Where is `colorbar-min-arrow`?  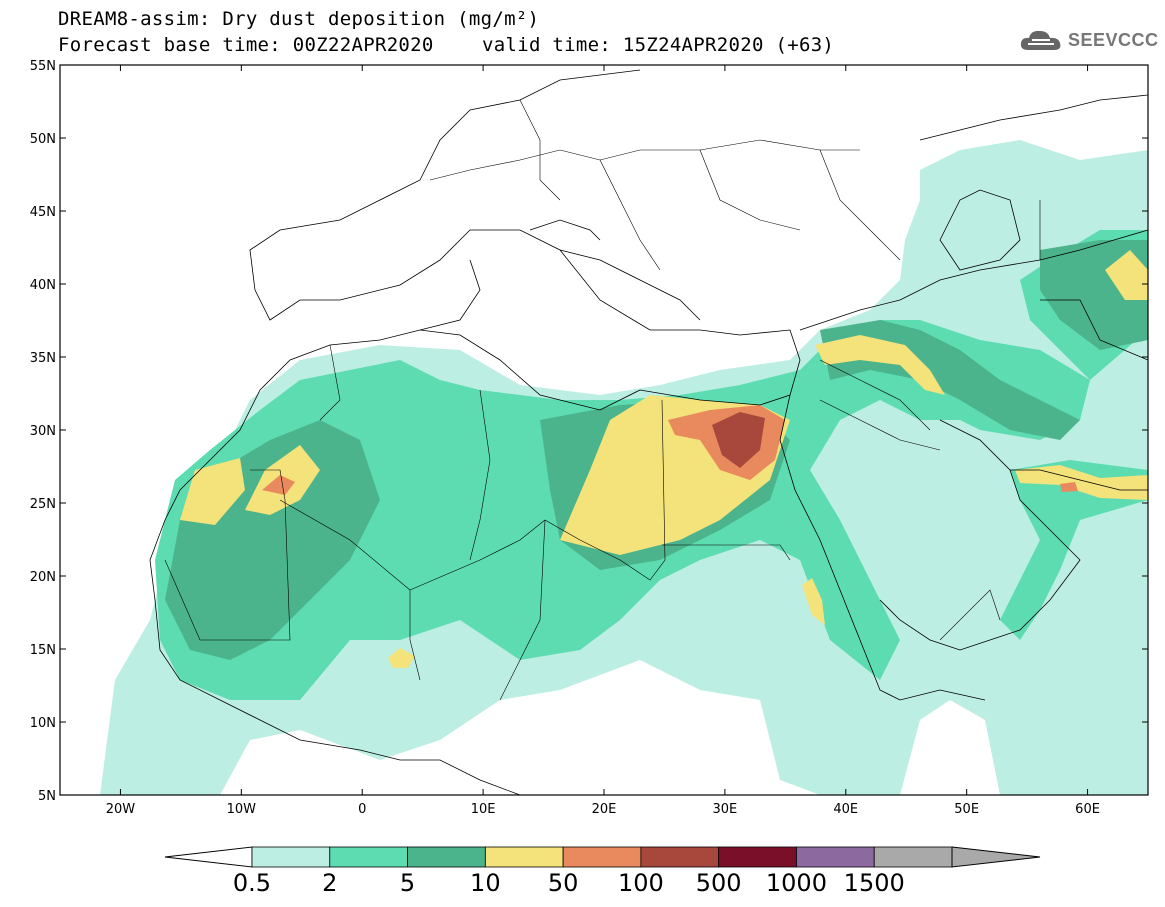
colorbar-min-arrow is located at coordinates (208, 857).